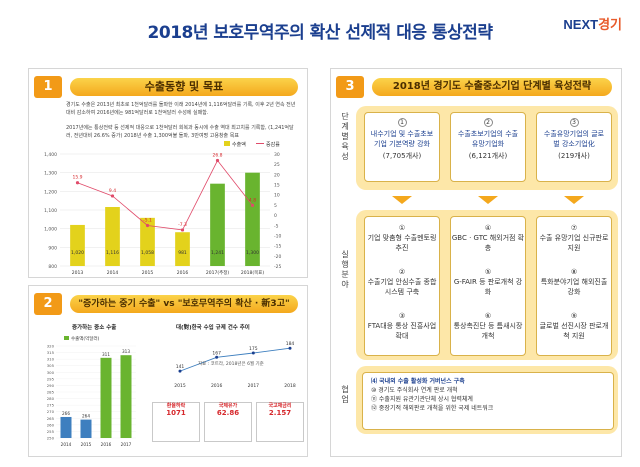 The width and height of the screenshot is (640, 467). What do you see at coordinates (402, 147) in the screenshot?
I see `stage-box-1: 1 내수기업 및 수출초보기업 기본역량 강화 (7,705개사)` at bounding box center [402, 147].